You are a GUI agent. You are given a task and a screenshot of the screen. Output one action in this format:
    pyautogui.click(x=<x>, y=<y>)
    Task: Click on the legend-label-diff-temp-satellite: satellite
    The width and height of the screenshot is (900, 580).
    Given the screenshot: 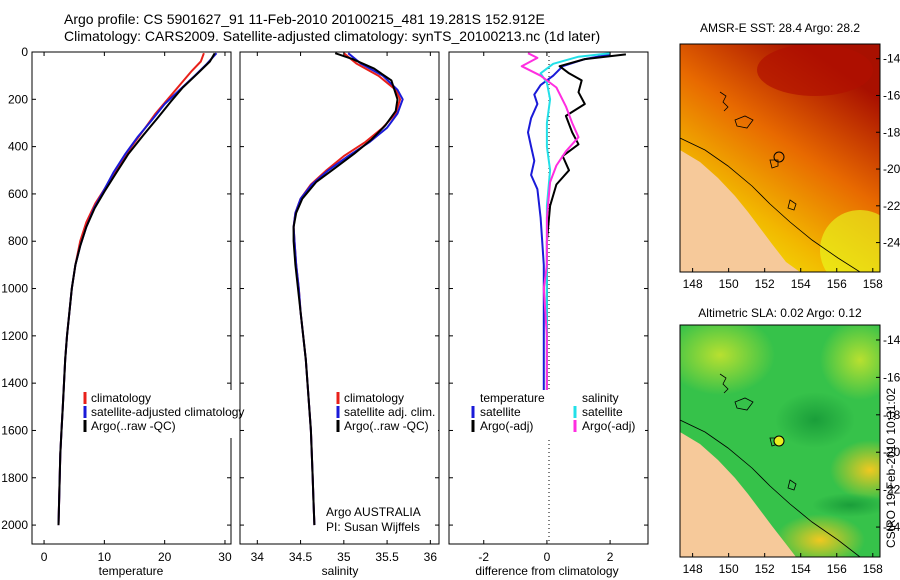 What is the action you would take?
    pyautogui.click(x=500, y=412)
    